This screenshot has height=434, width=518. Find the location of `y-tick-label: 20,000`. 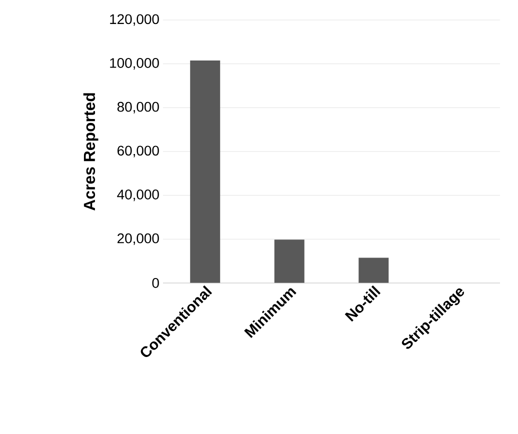

y-tick-label: 20,000 is located at coordinates (138, 239).